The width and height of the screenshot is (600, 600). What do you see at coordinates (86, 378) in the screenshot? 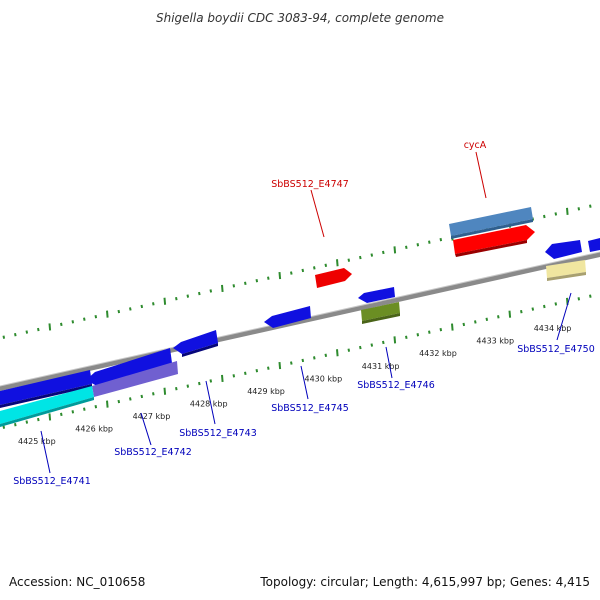
I see `feature-left-cds-long` at bounding box center [86, 378].